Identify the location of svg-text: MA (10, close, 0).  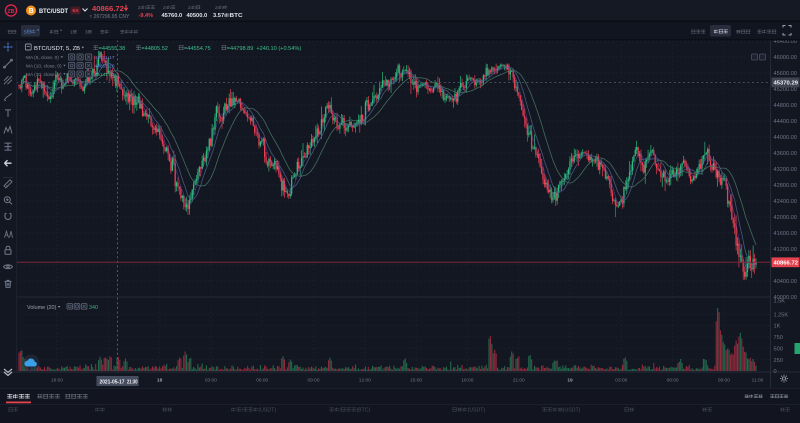
(44, 66).